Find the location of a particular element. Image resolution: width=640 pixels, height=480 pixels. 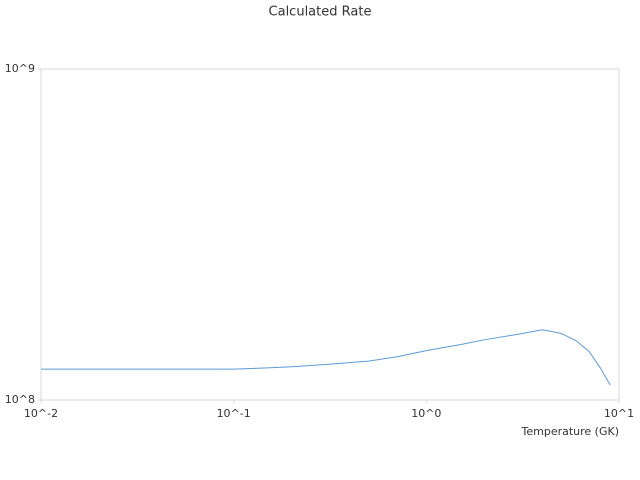

line is located at coordinates (326, 357).